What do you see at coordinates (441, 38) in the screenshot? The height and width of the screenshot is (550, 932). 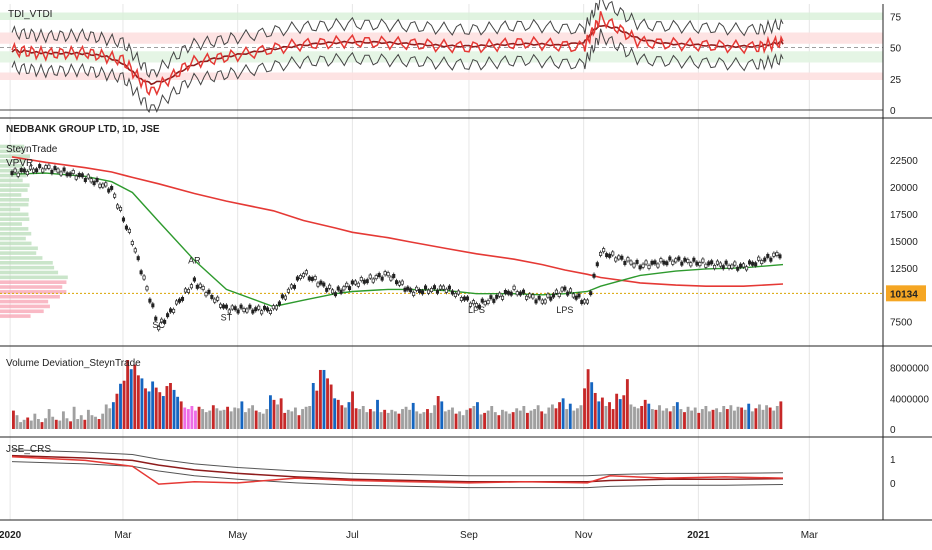 I see `tdi-zone-upper-mid` at bounding box center [441, 38].